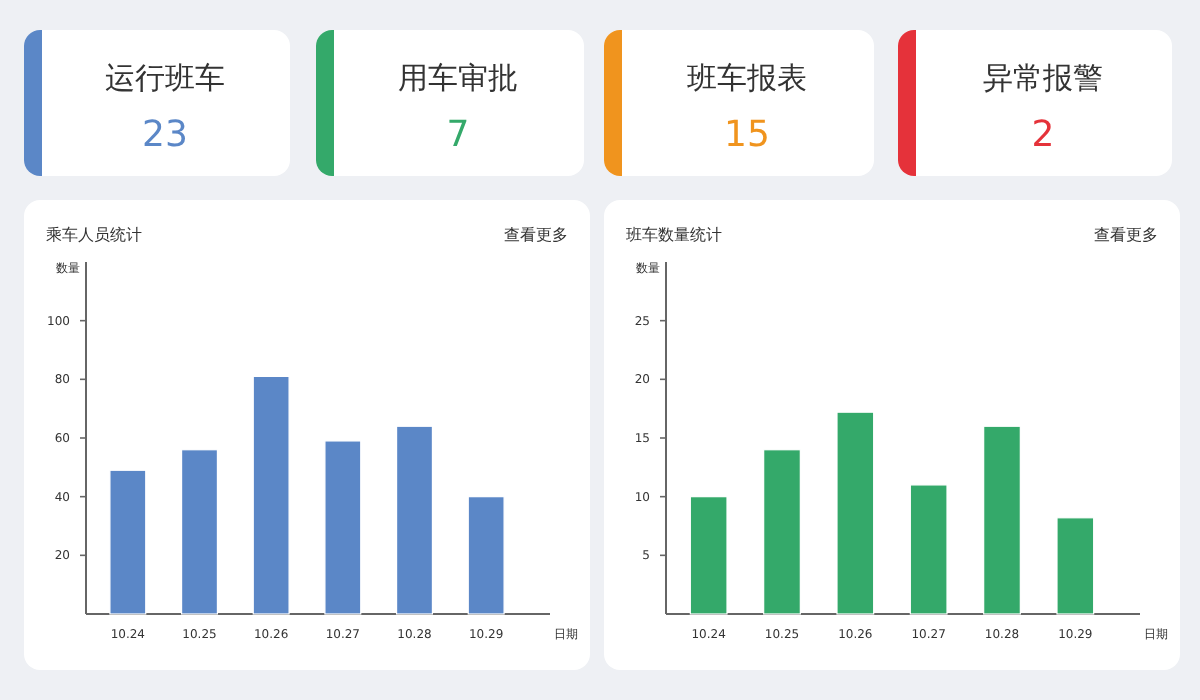  Describe the element at coordinates (458, 78) in the screenshot. I see `text: 用车审批` at that location.